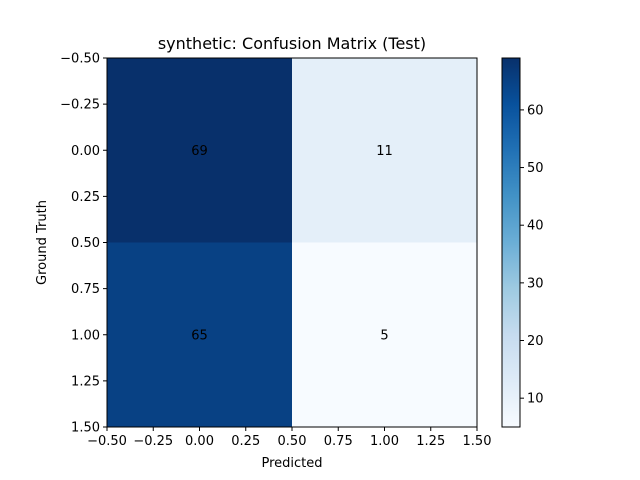  I want to click on cell-value-label: 5, so click(384, 335).